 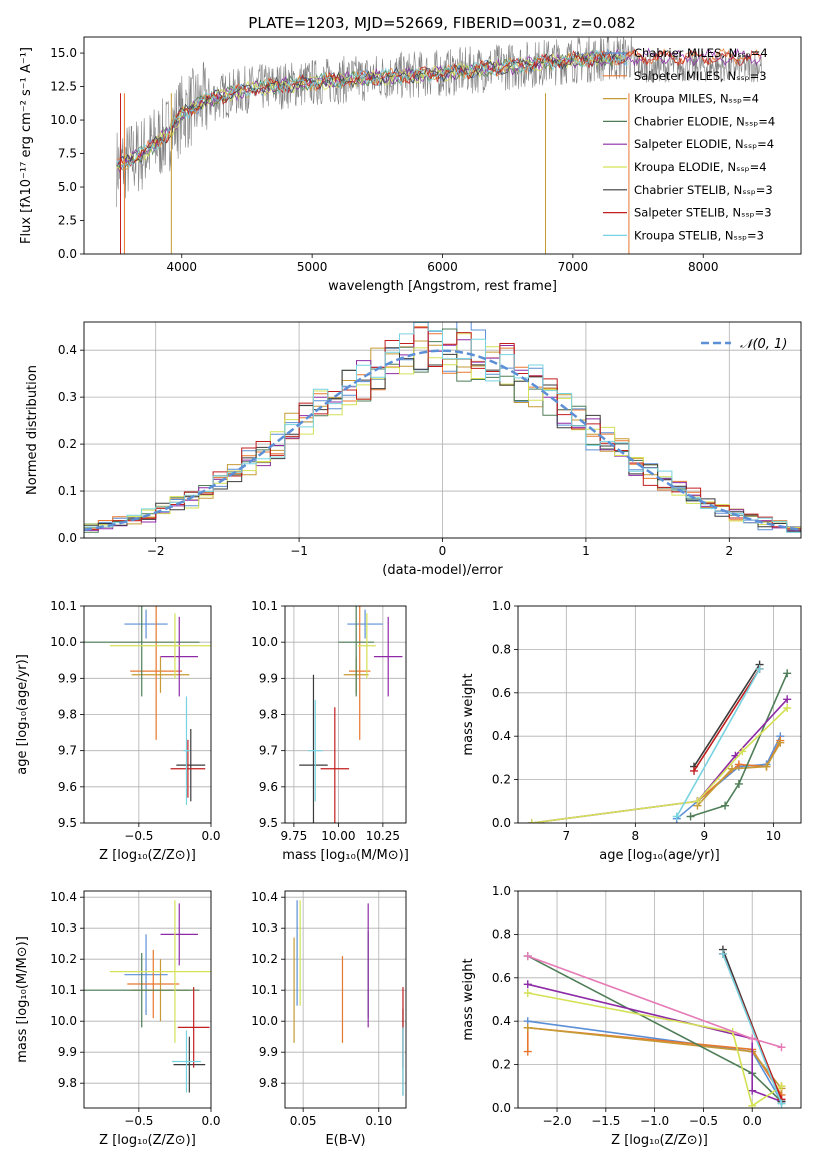 What do you see at coordinates (442, 267) in the screenshot?
I see `x-tick-label: 6000` at bounding box center [442, 267].